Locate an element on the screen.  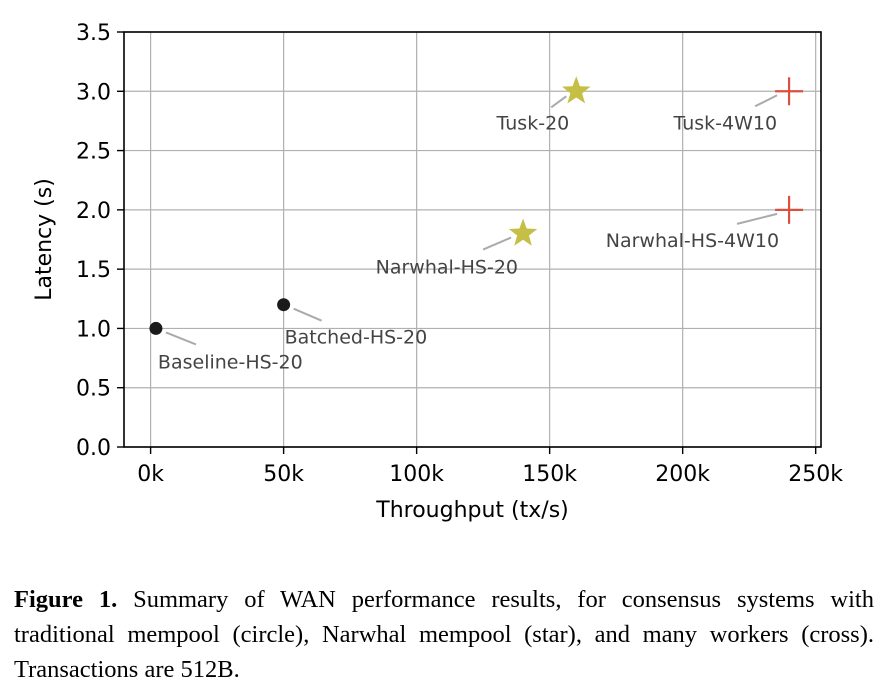
y-tick-label: 2.5 is located at coordinates (93, 152).